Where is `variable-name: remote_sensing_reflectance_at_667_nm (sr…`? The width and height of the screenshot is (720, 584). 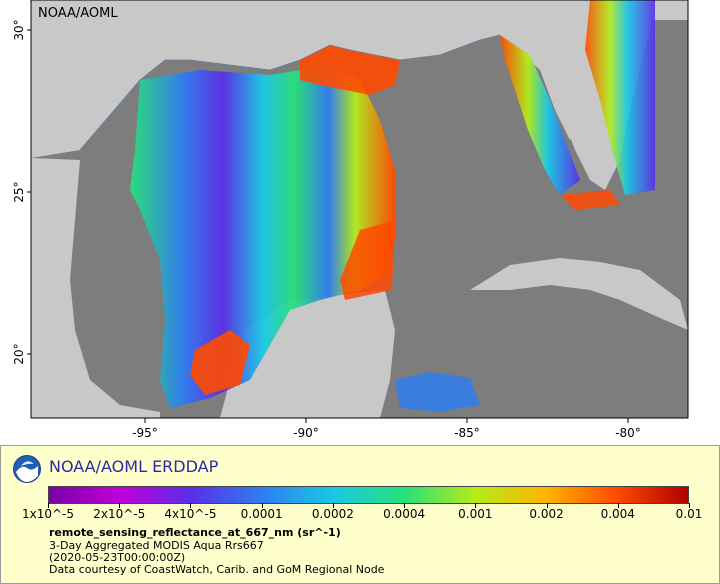 variable-name: remote_sensing_reflectance_at_667_nm (sr… is located at coordinates (195, 532).